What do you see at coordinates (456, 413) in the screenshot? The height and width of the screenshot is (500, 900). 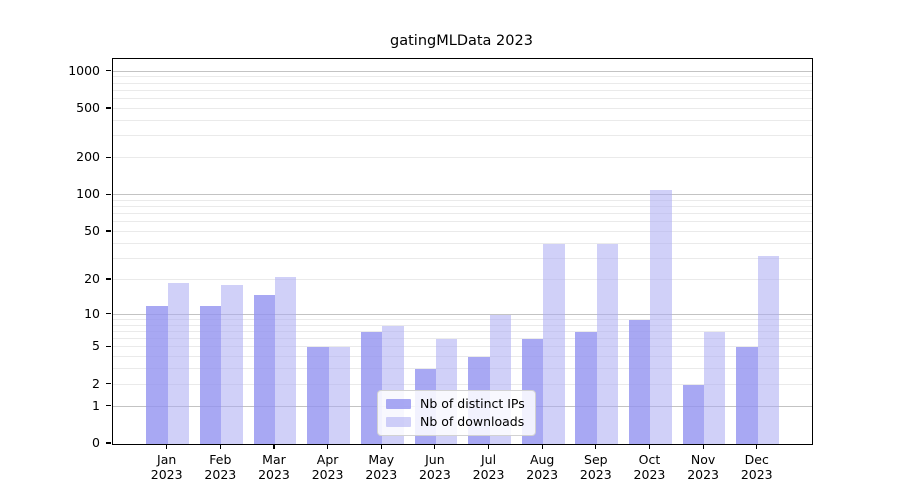 I see `legend: Nb of distinct IPs Nb of downloads` at bounding box center [456, 413].